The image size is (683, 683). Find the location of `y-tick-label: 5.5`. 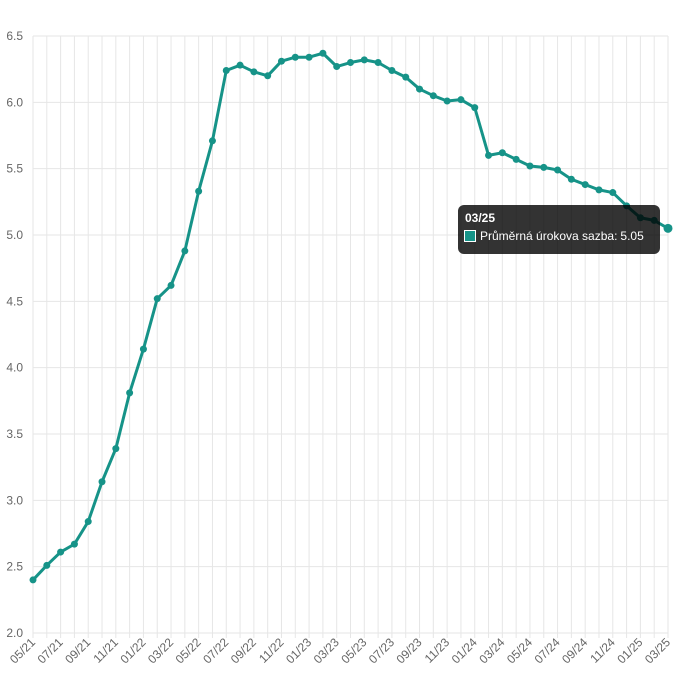

y-tick-label: 5.5 is located at coordinates (14, 169).